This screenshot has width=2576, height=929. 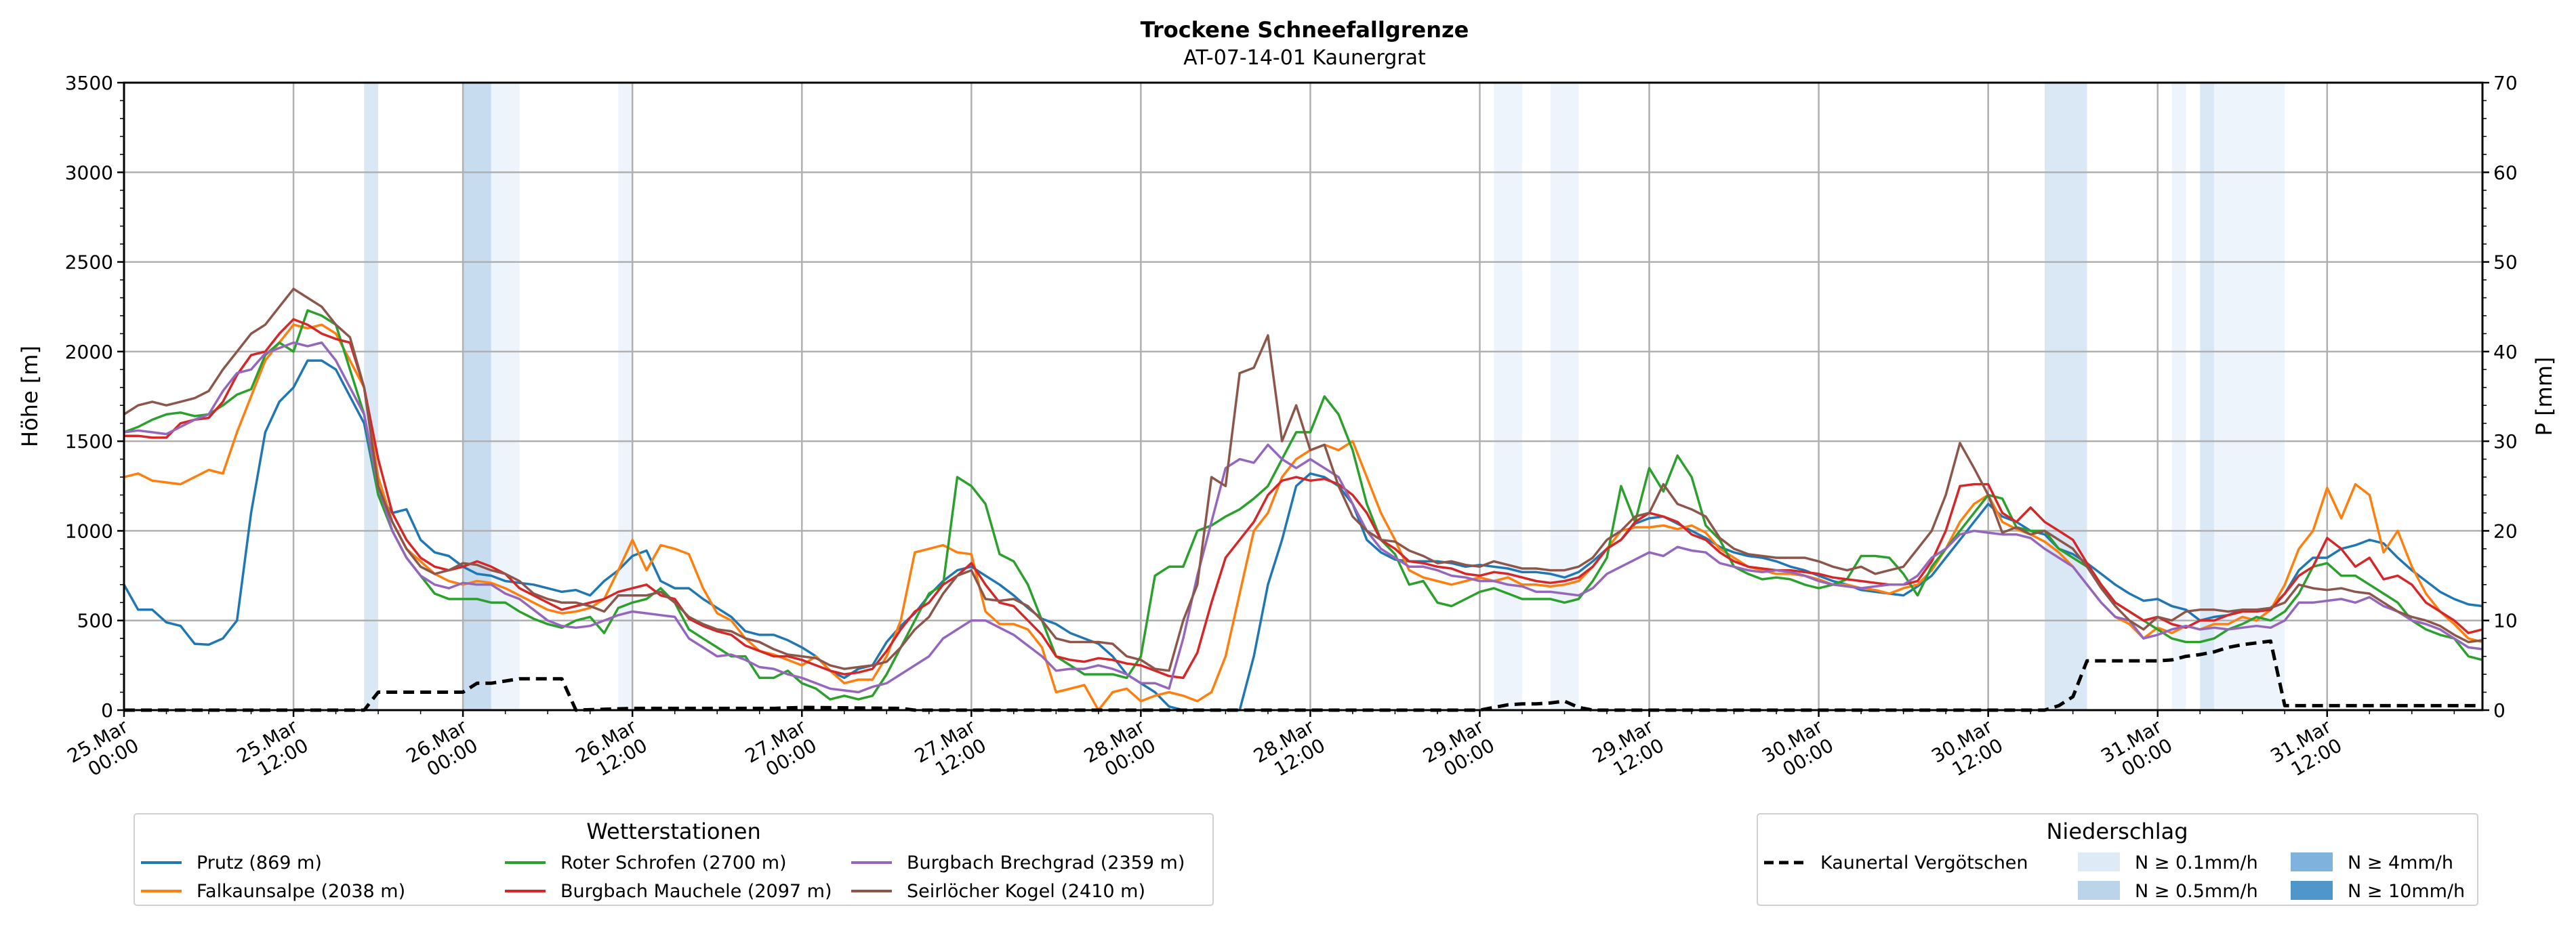 What do you see at coordinates (107, 710) in the screenshot?
I see `y-tick-label: 0` at bounding box center [107, 710].